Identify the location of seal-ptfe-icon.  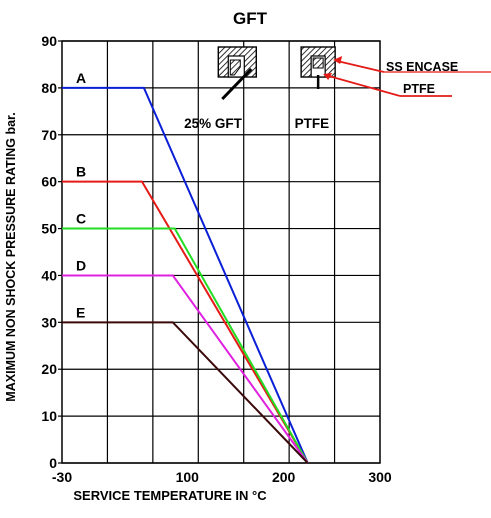
(318, 67).